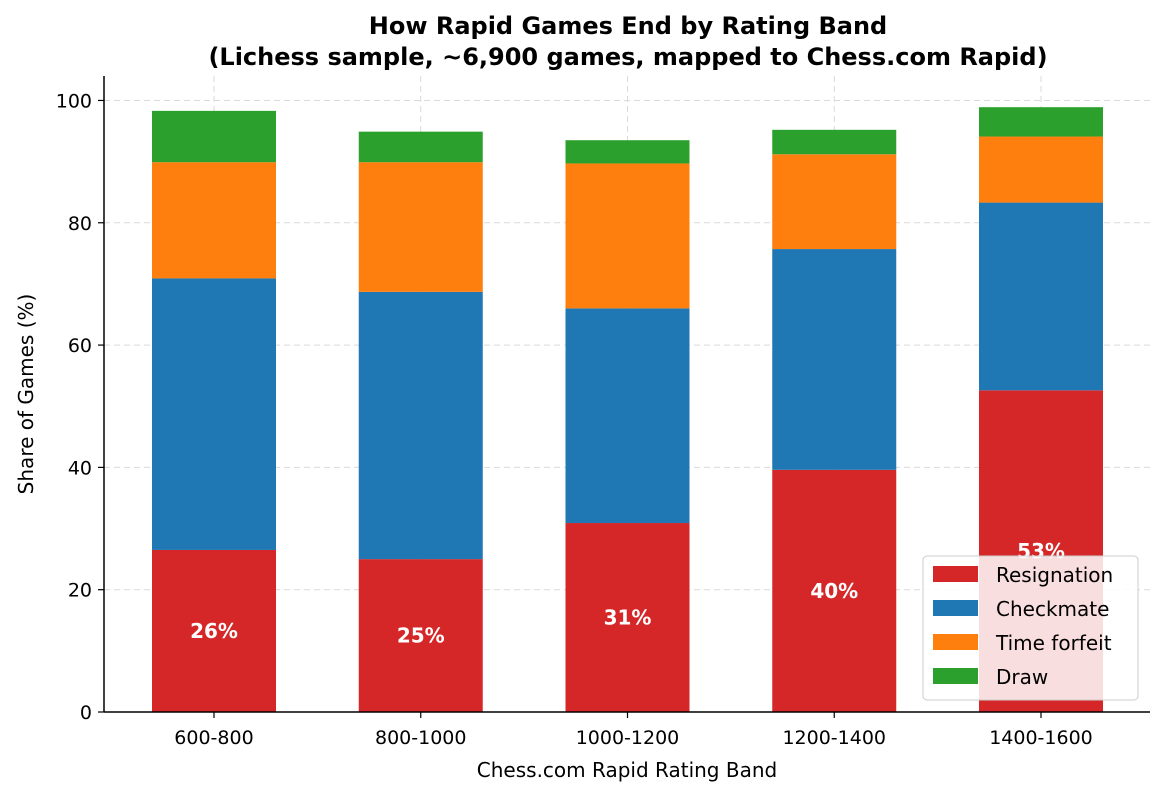 The height and width of the screenshot is (796, 1165). I want to click on data-label: 25%, so click(421, 636).